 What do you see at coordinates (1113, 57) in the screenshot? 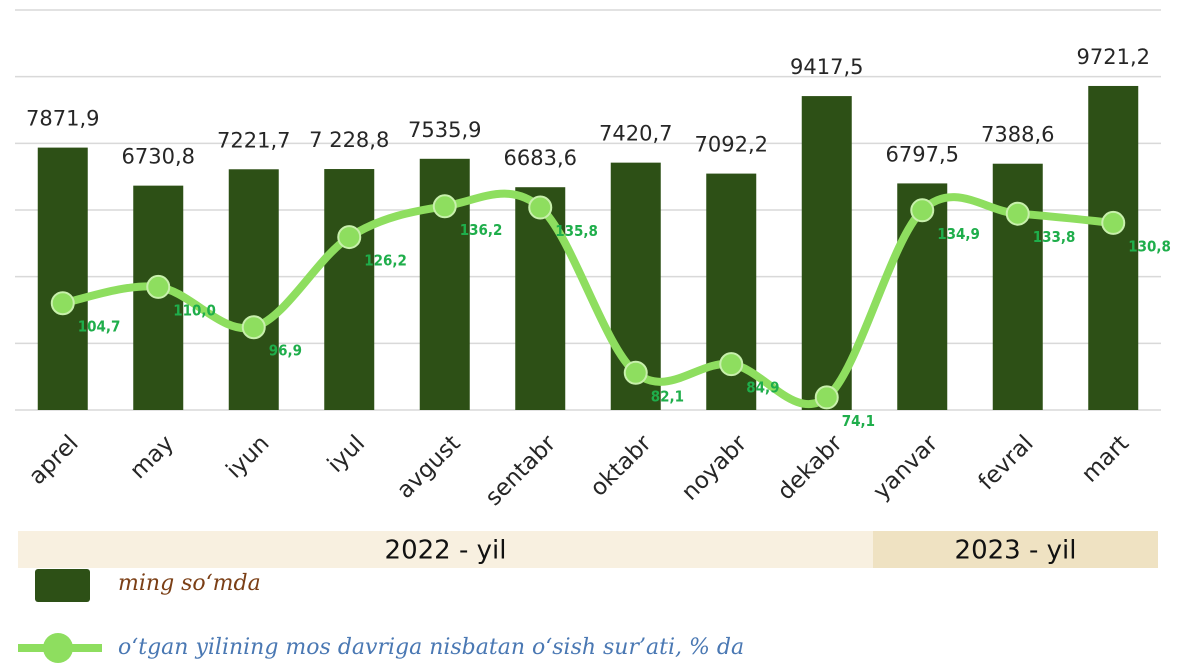
I see `bar-value-label: 9721,2` at bounding box center [1113, 57].